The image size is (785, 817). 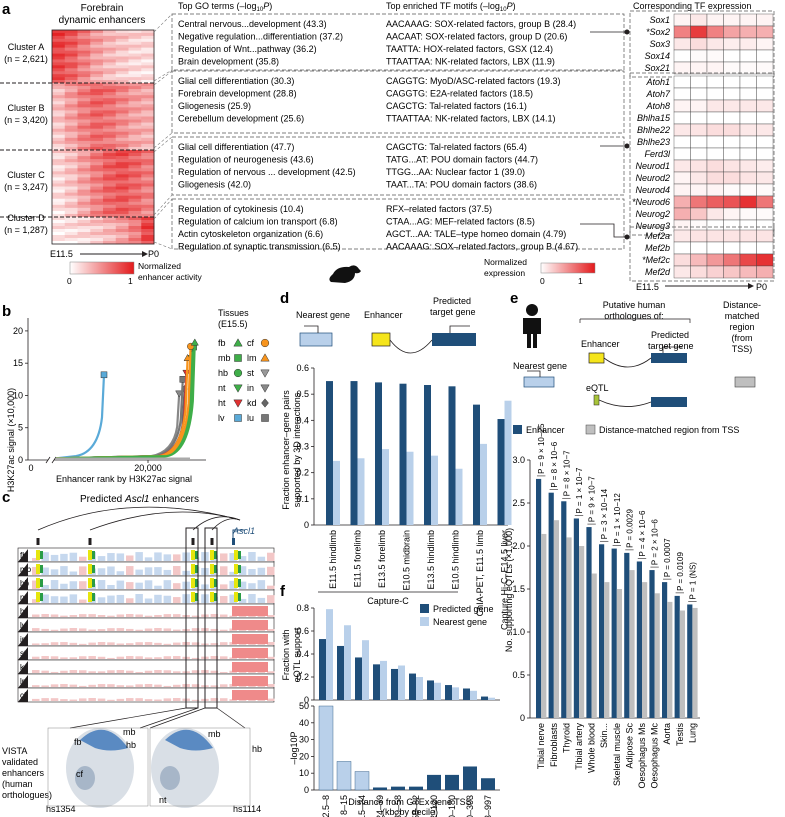 I want to click on highlight-box, so click(x=211, y=618).